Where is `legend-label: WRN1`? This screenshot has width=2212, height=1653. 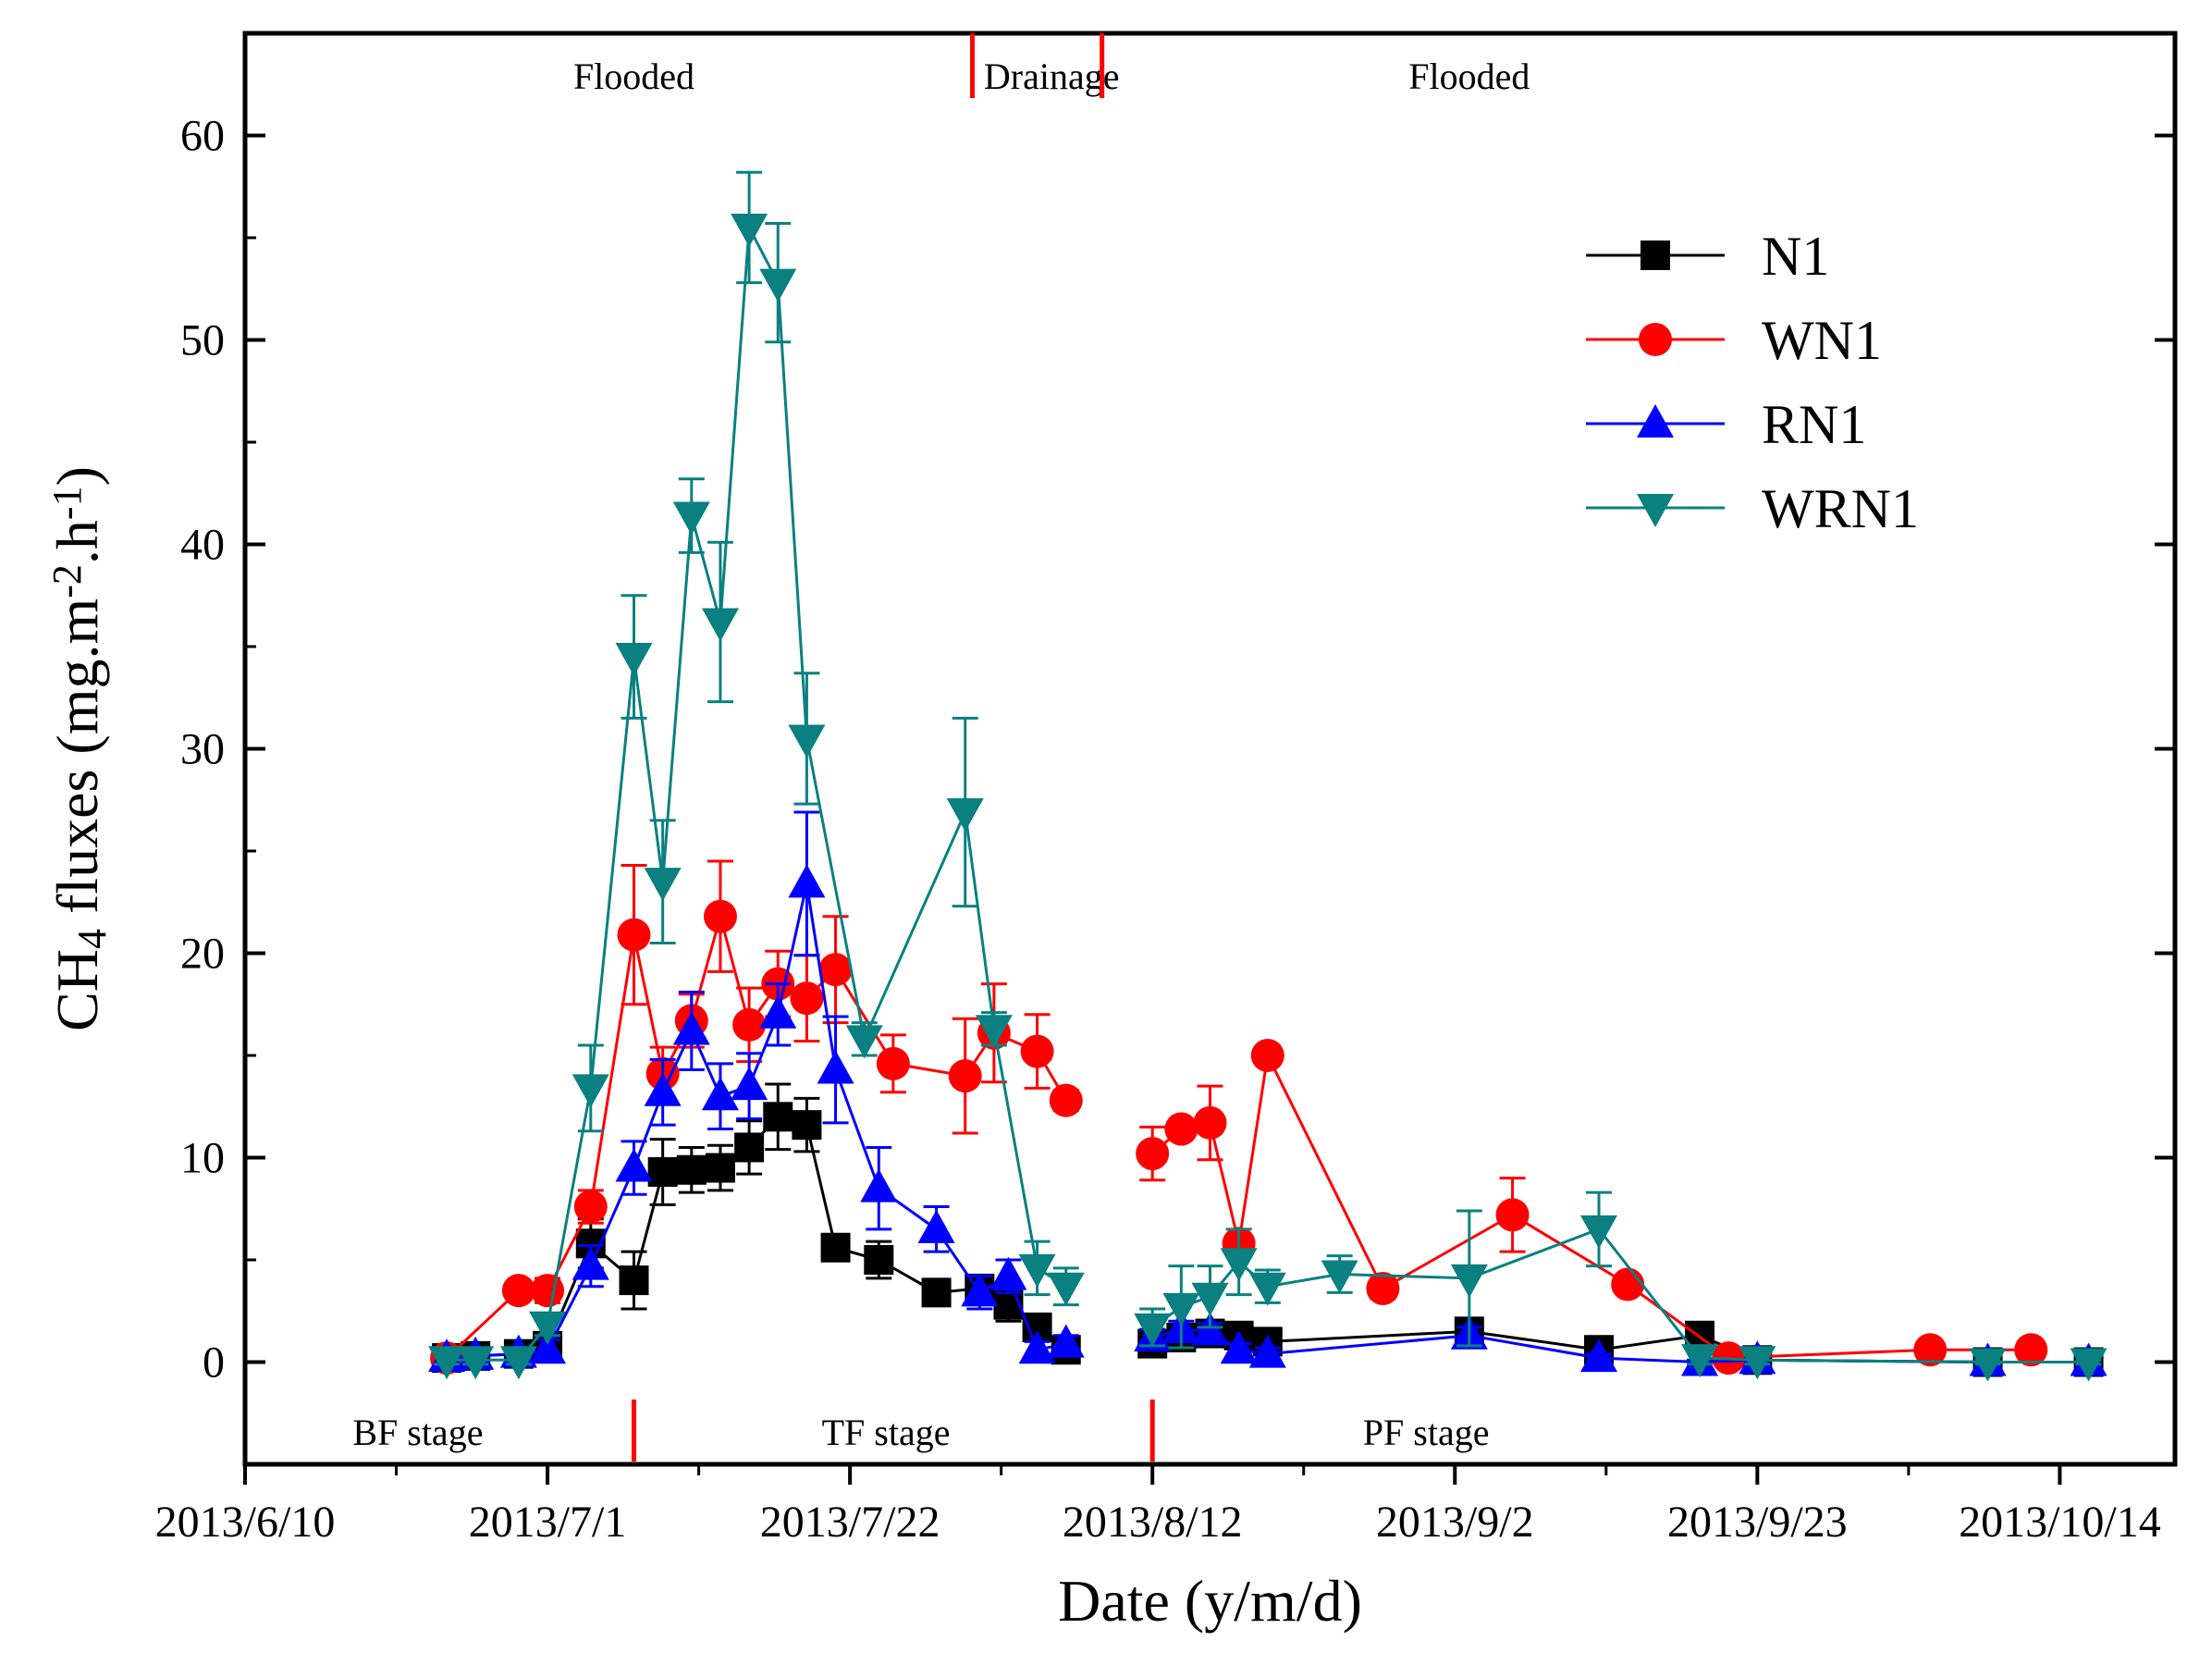 legend-label: WRN1 is located at coordinates (1841, 508).